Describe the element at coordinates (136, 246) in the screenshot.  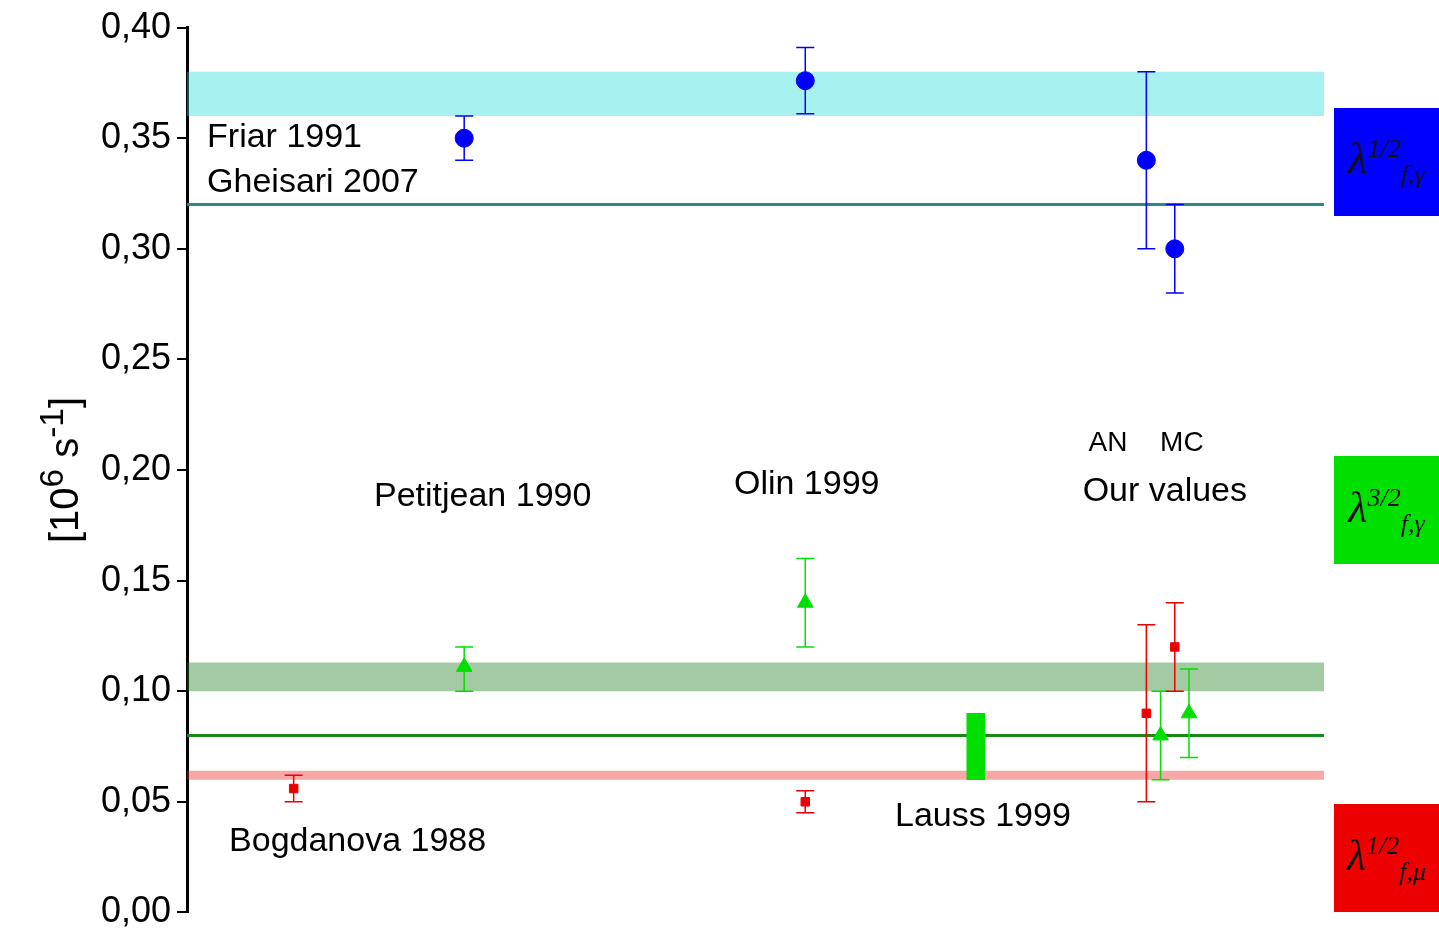
I see `y-tick-label: 0,30` at that location.